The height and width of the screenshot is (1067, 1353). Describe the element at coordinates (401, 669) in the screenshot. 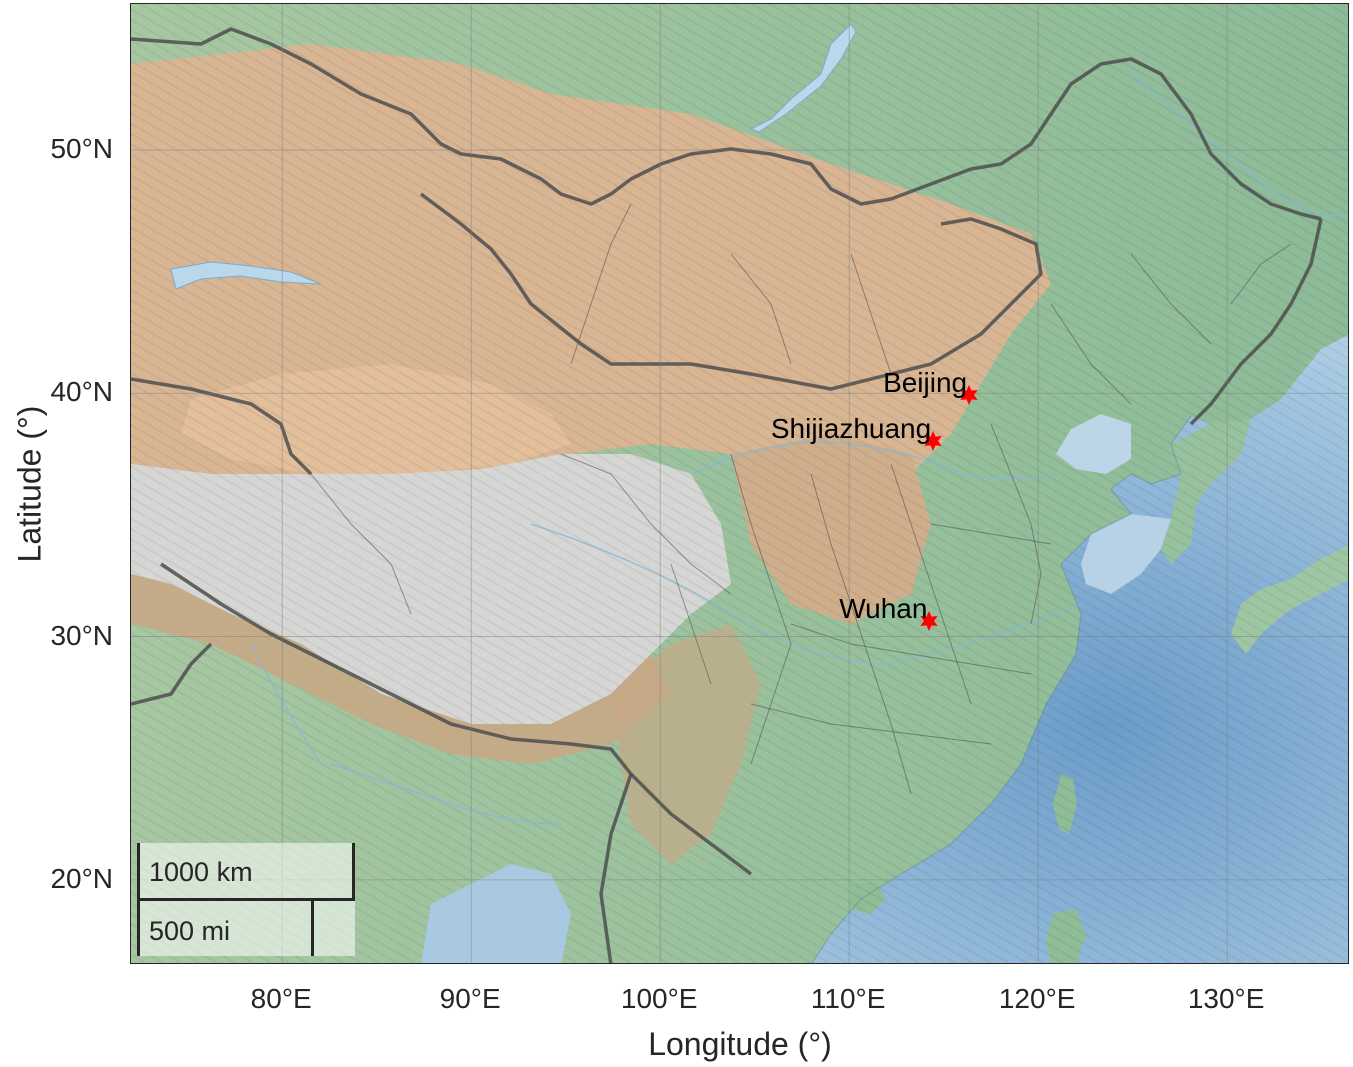

I see `himalaya-foothills` at that location.